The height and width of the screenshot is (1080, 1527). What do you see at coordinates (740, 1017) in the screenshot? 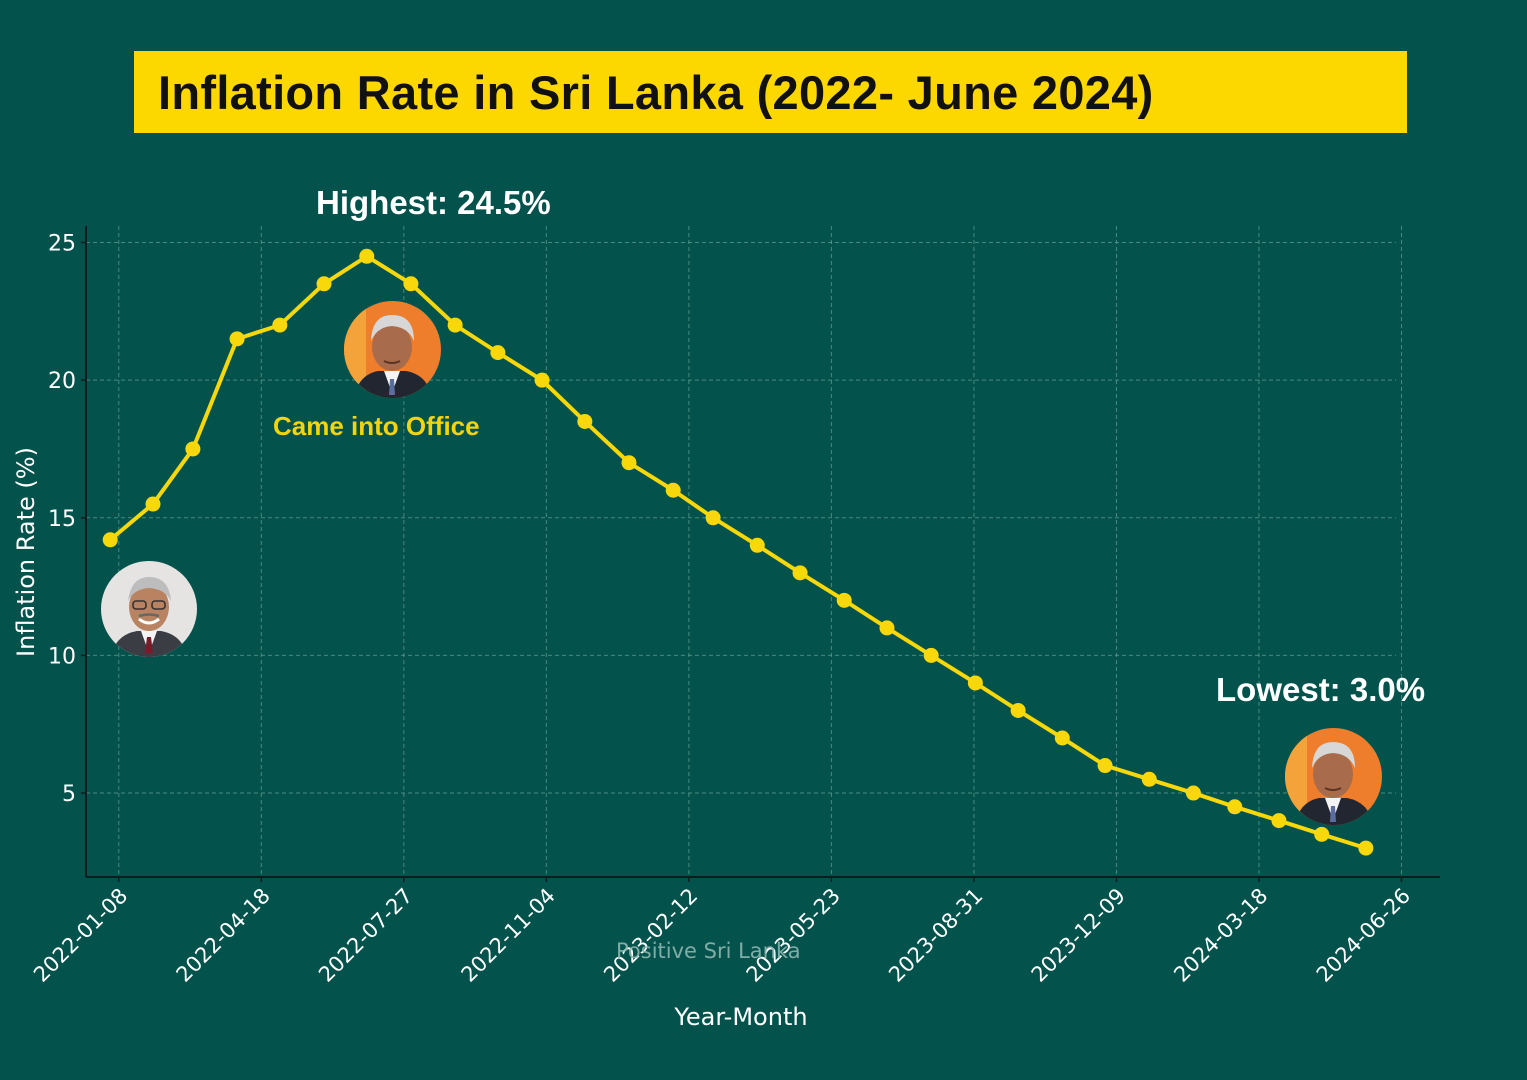
I see `x-axis-label: Year-Month` at bounding box center [740, 1017].